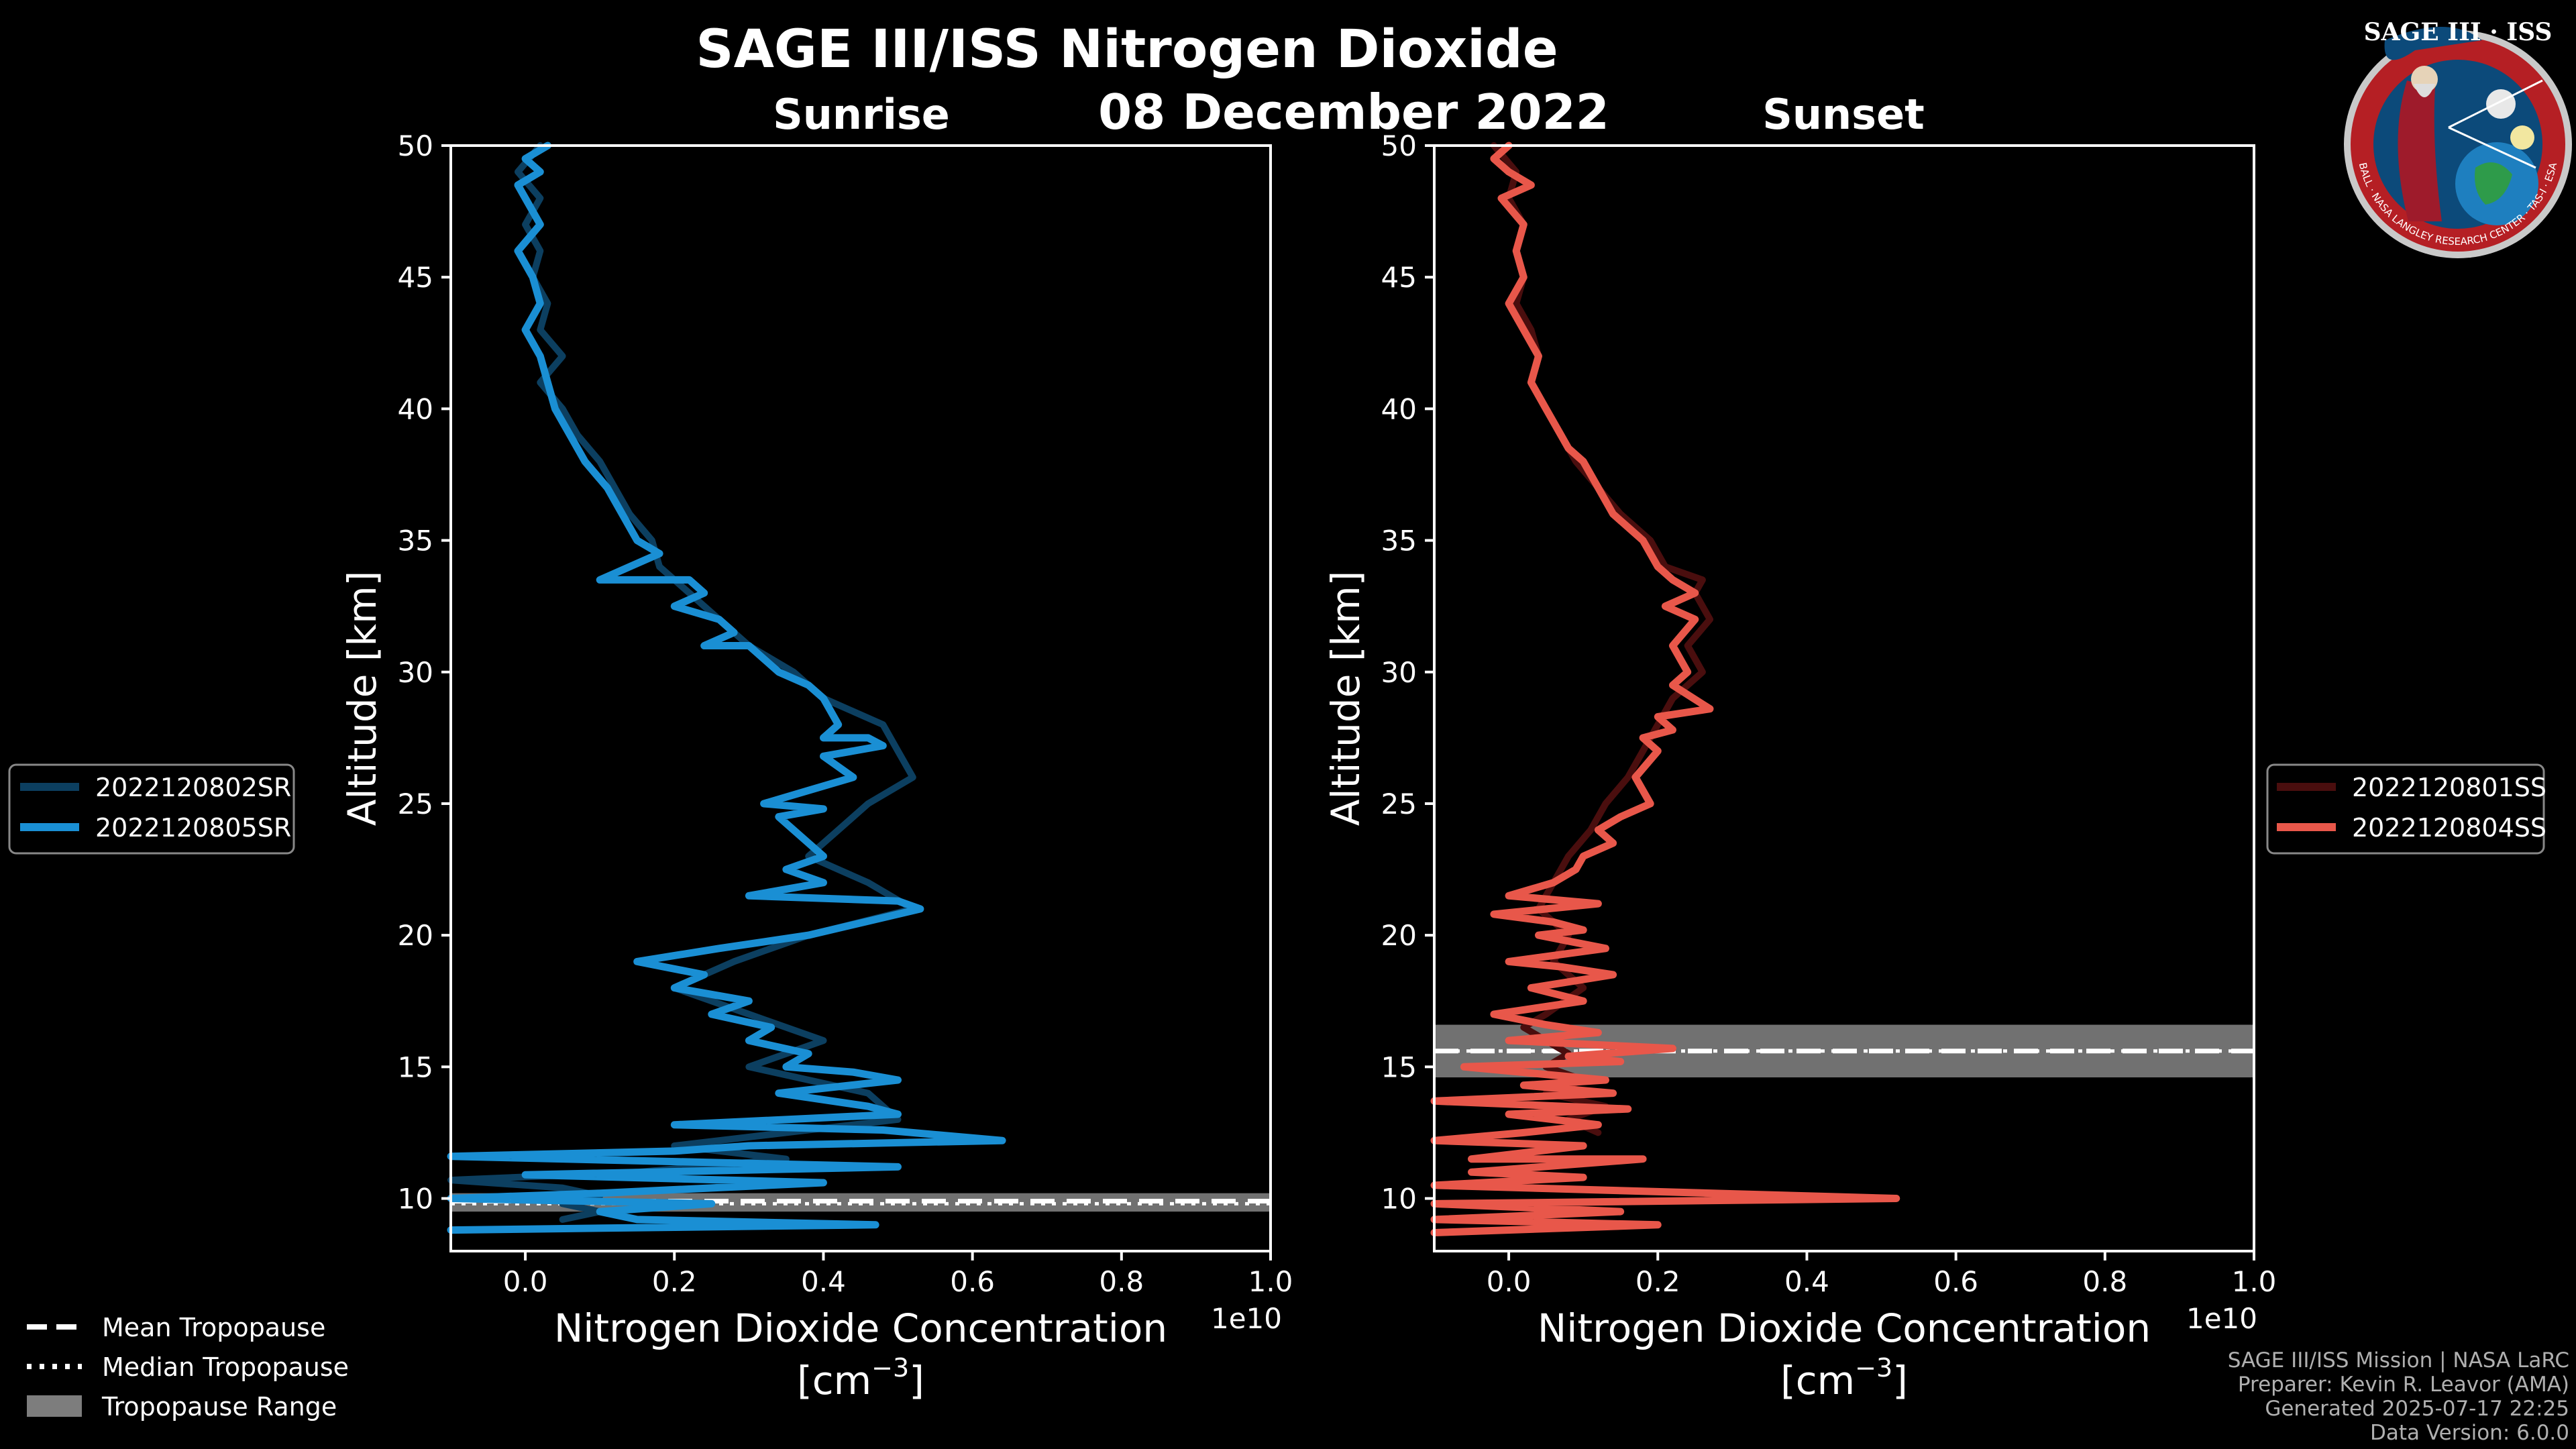  Describe the element at coordinates (2449, 828) in the screenshot. I see `legend-entry-2022120804SS: 2022120804SS` at that location.